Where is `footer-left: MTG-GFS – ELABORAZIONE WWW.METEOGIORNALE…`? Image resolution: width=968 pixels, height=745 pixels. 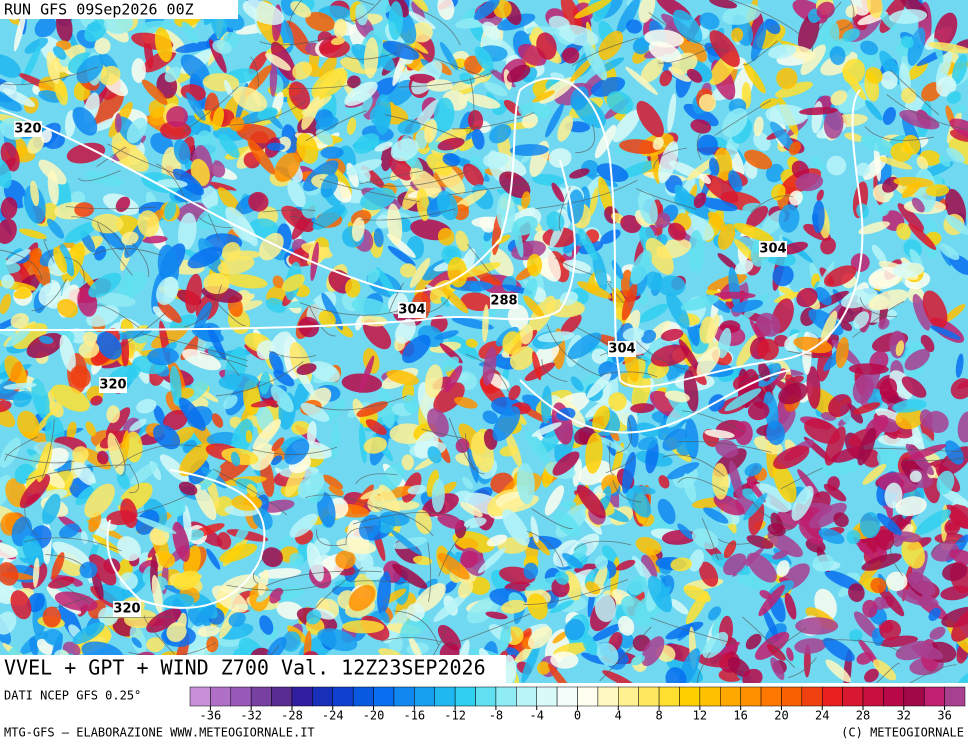
footer-left: MTG-GFS – ELABORAZIONE WWW.METEOGIORNALE… is located at coordinates (159, 733).